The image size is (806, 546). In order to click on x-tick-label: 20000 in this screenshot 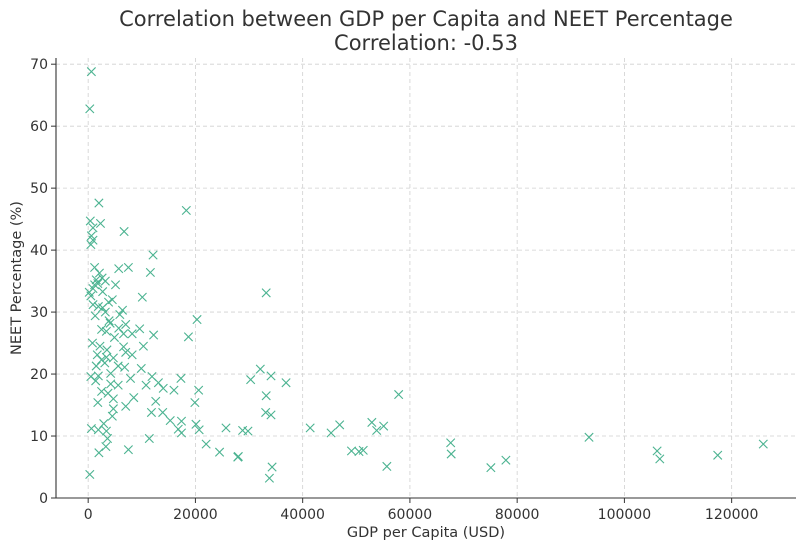, I will do `click(195, 515)`.